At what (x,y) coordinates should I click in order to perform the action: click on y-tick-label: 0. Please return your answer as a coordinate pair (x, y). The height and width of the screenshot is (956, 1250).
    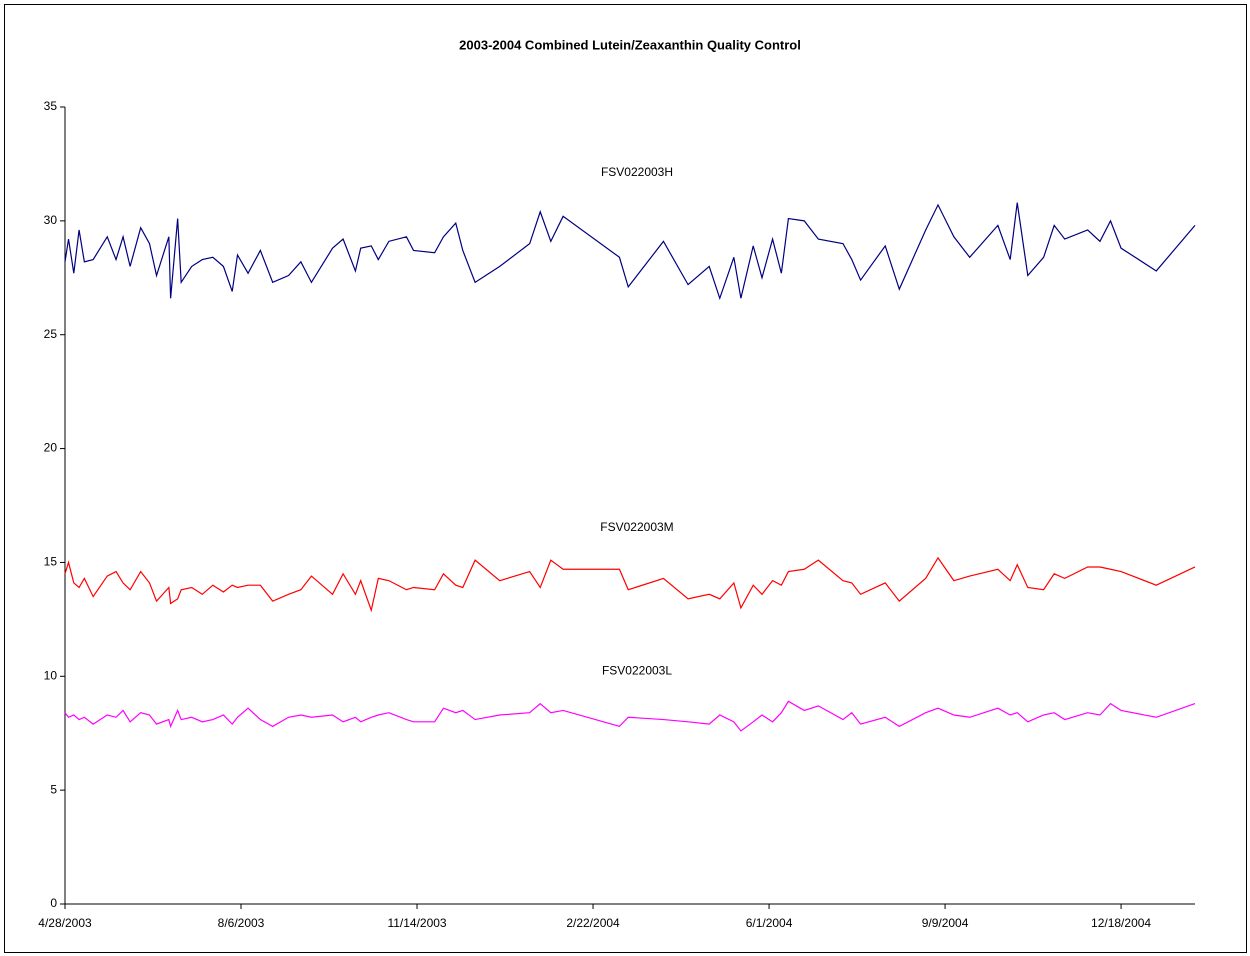
    Looking at the image, I should click on (53, 903).